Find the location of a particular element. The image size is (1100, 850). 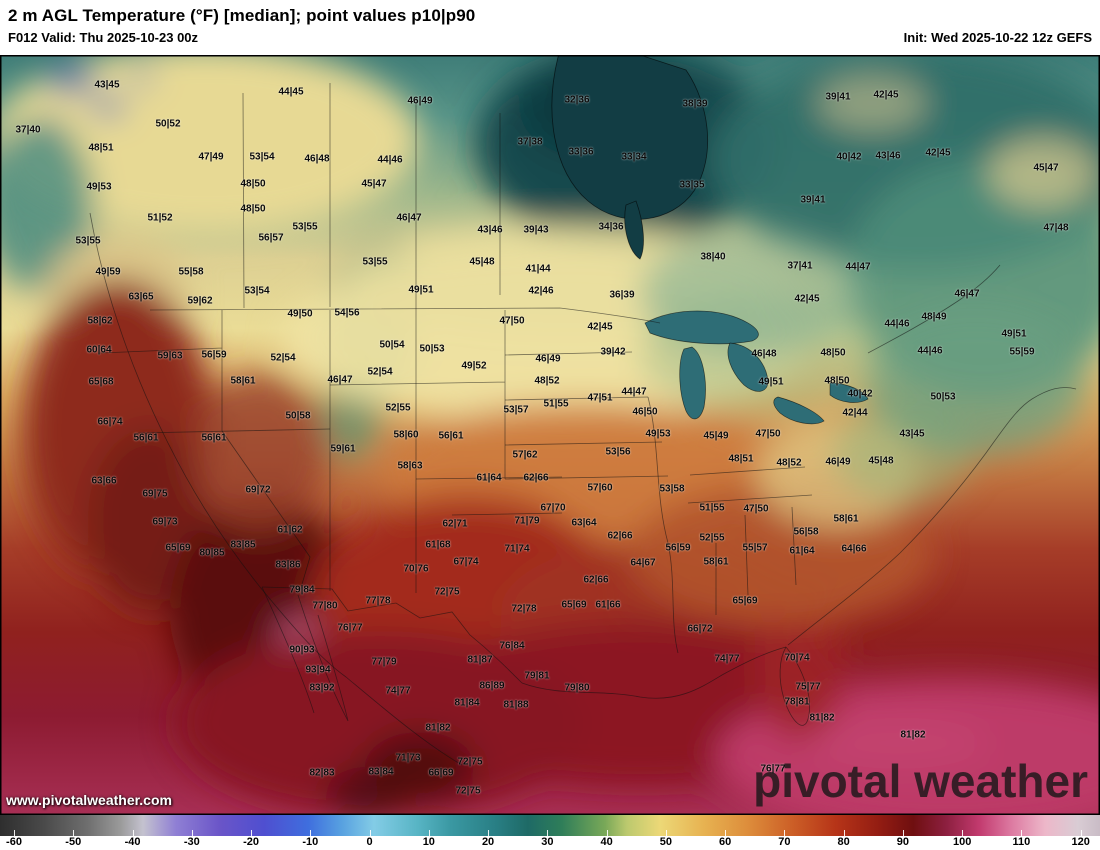

colorbar is located at coordinates (550, 825).